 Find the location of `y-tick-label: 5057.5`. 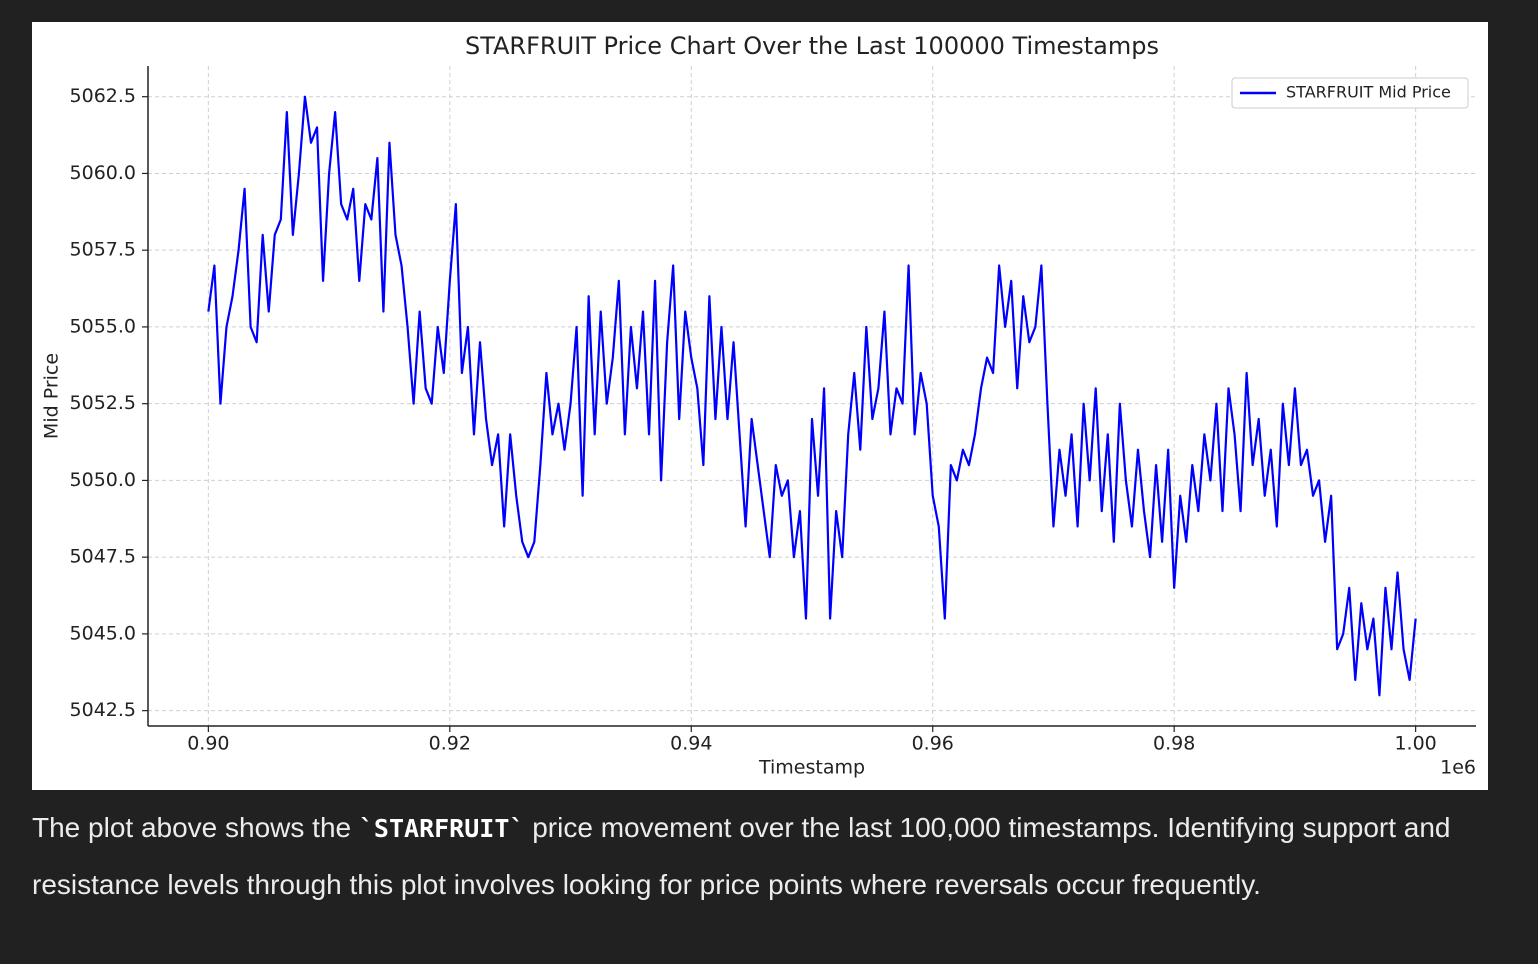

y-tick-label: 5057.5 is located at coordinates (103, 250).